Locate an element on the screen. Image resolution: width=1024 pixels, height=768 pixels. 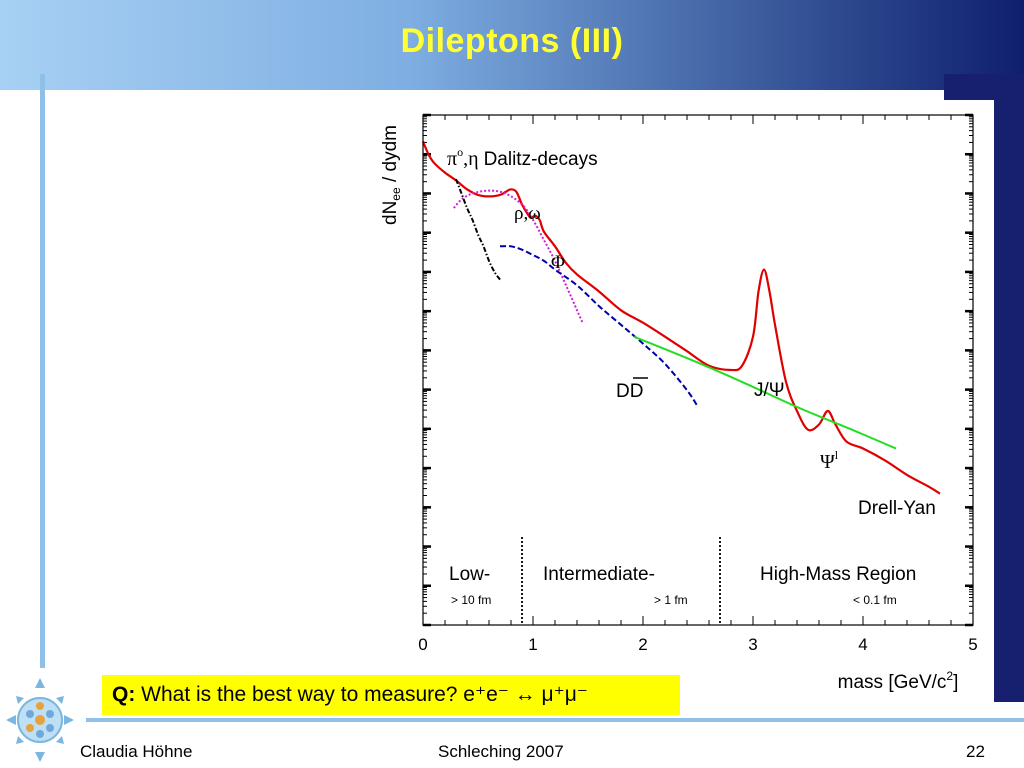
label-jpsi: J/Ψ is located at coordinates (769, 390).